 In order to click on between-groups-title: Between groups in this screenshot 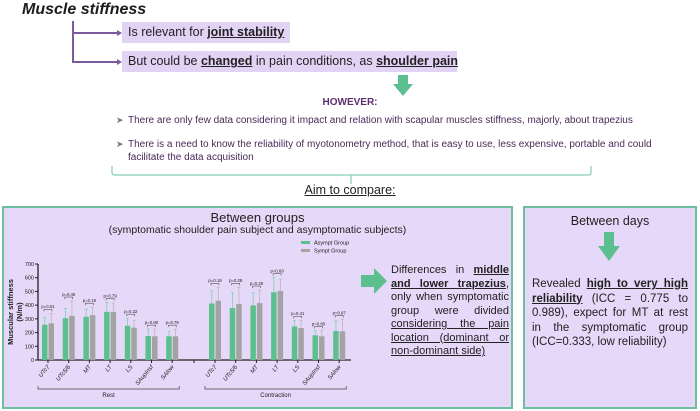, I will do `click(257, 217)`.